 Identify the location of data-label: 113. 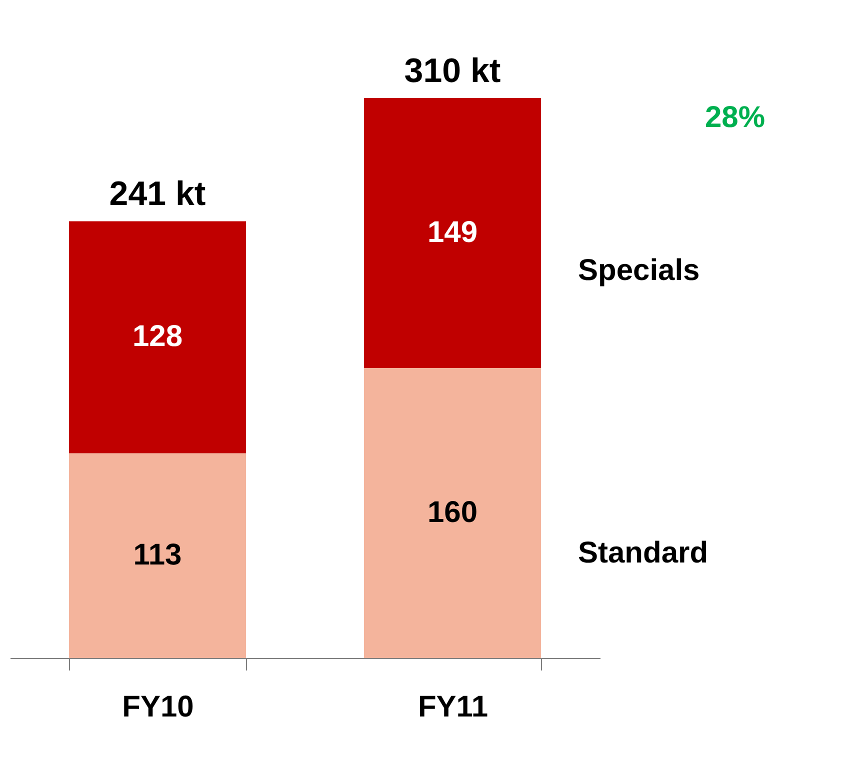
(157, 555).